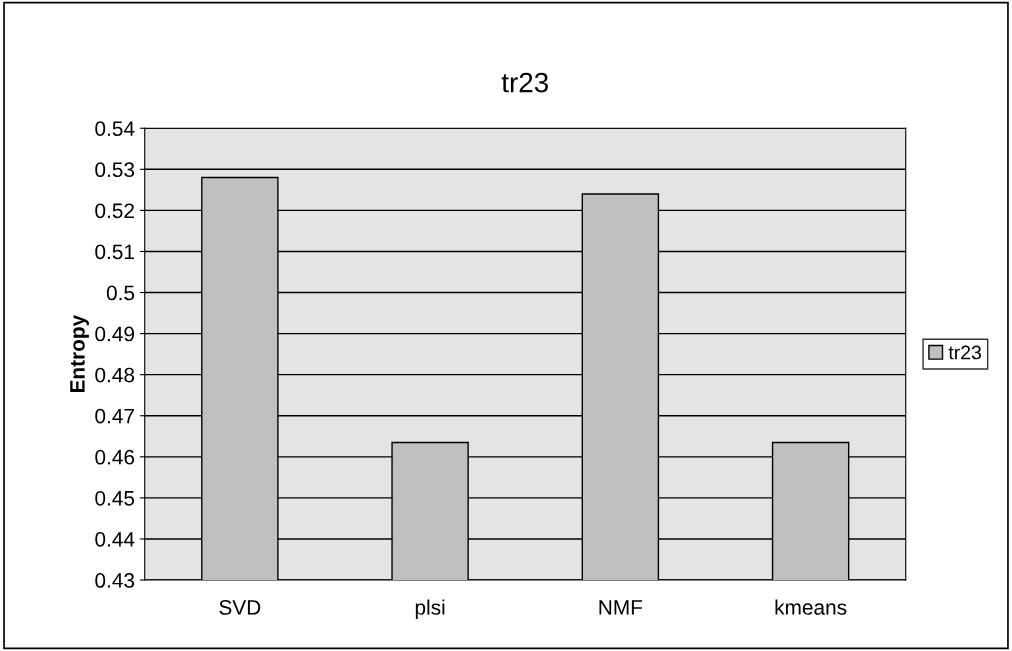 The image size is (1012, 651). Describe the element at coordinates (120, 293) in the screenshot. I see `y-tick-label: 0.5` at that location.